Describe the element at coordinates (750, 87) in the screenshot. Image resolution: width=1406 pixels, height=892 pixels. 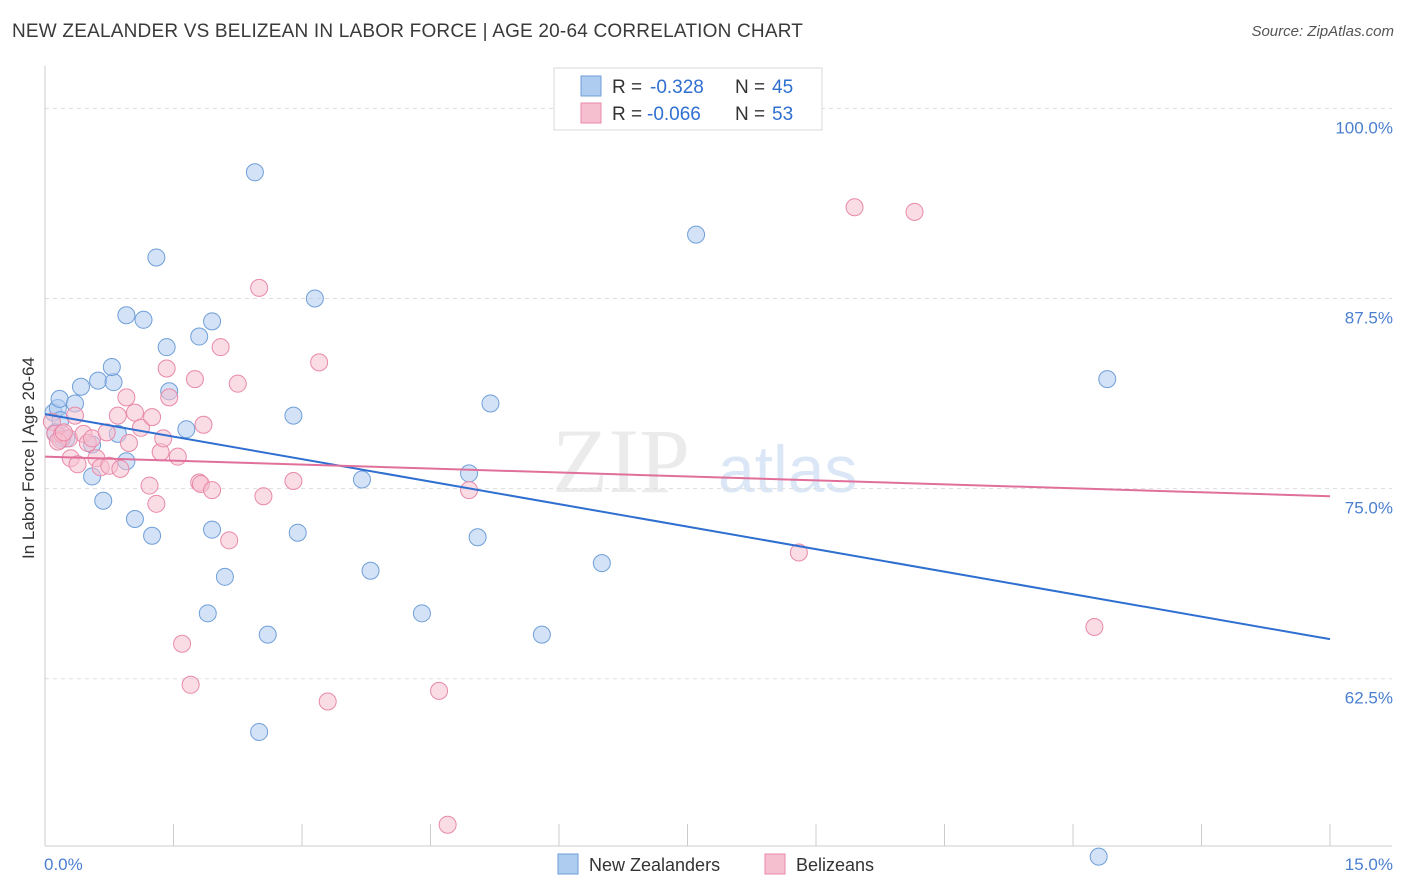
I see `legend-n-label-1: N =` at that location.